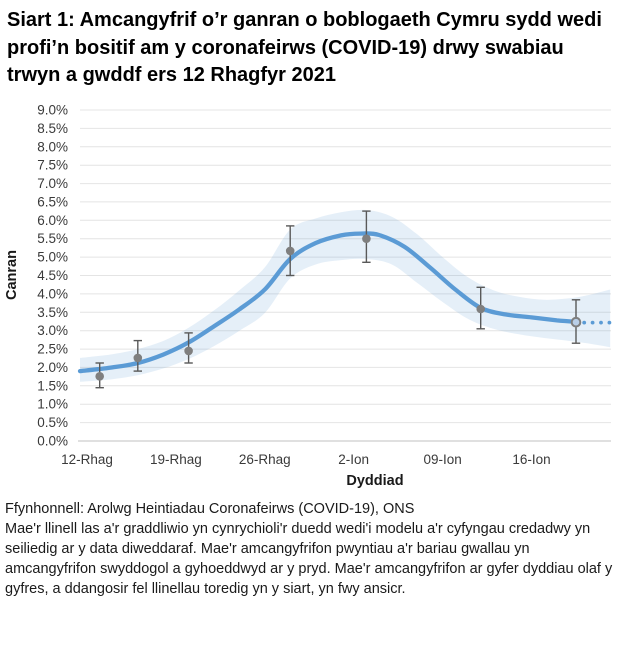  Describe the element at coordinates (52, 183) in the screenshot. I see `y-tick-label: 7.0%` at that location.